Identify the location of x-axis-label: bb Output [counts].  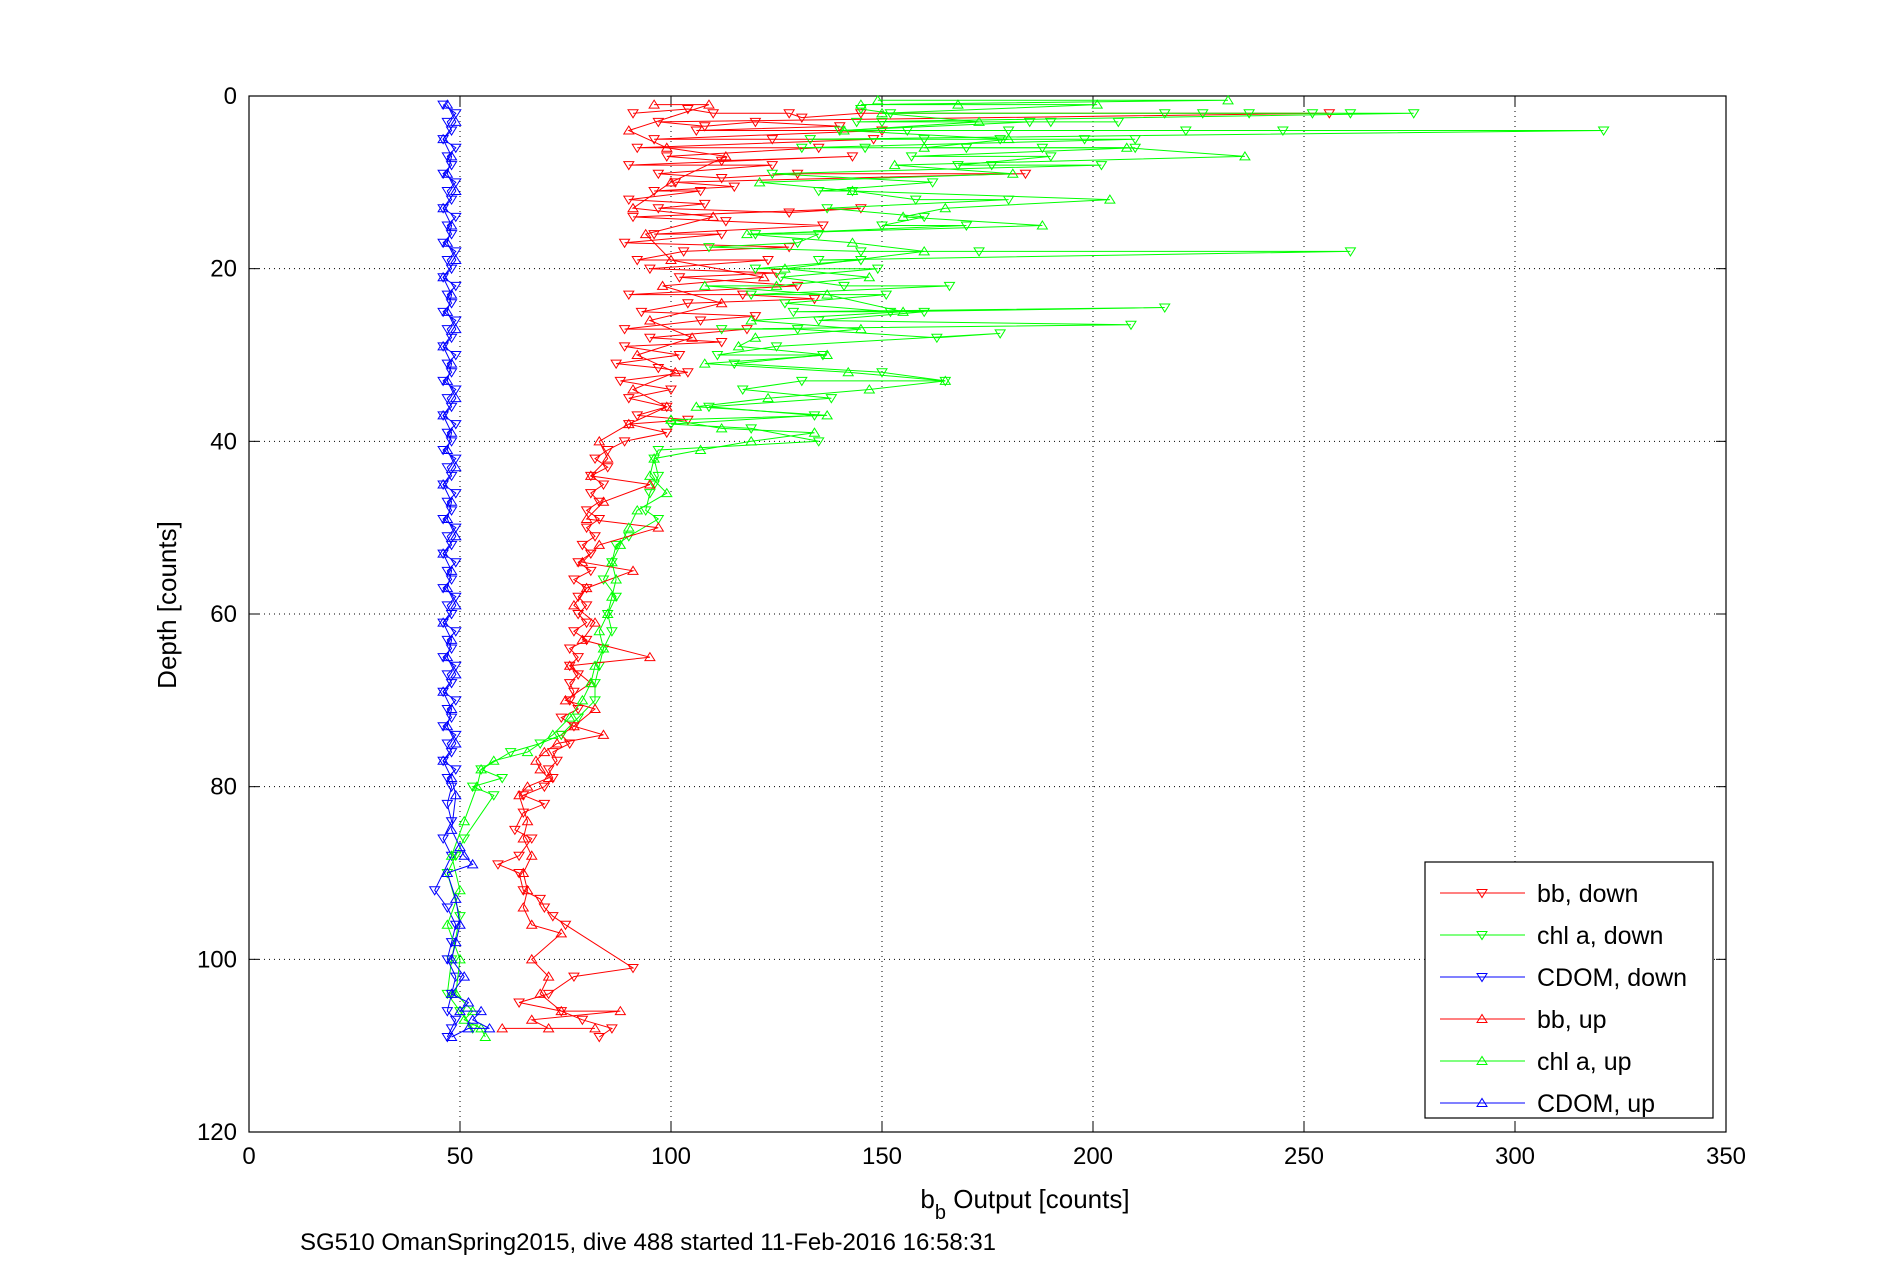
(1024, 1204).